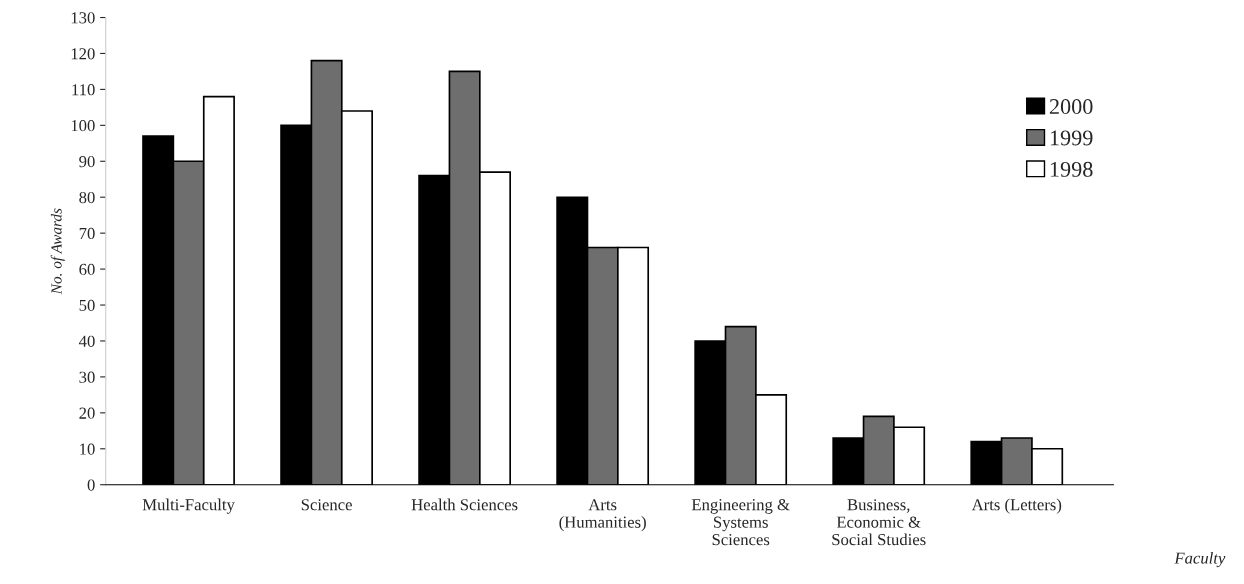 This screenshot has height=584, width=1244. I want to click on y-tick-label: 40, so click(86, 341).